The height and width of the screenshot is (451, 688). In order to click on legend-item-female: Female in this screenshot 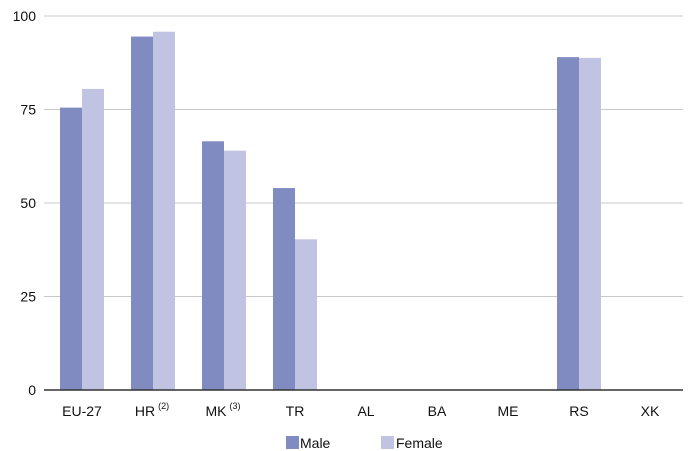, I will do `click(412, 443)`.